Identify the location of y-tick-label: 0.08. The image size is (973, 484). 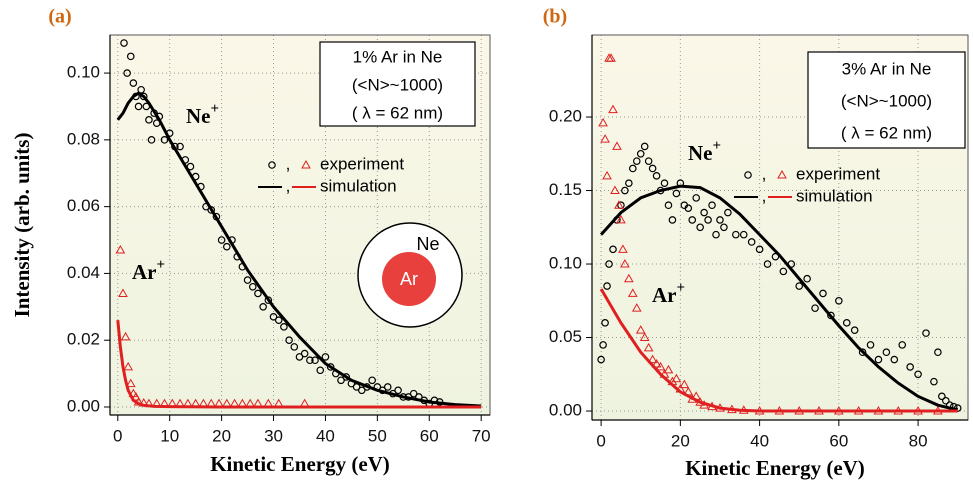
(83, 138).